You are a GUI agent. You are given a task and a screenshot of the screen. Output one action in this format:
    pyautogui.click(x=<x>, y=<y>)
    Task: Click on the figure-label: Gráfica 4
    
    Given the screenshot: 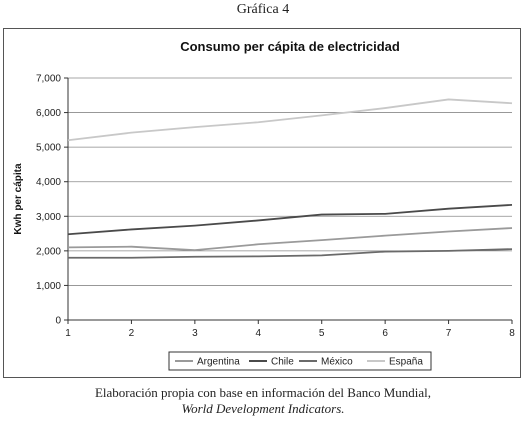 What is the action you would take?
    pyautogui.click(x=263, y=9)
    